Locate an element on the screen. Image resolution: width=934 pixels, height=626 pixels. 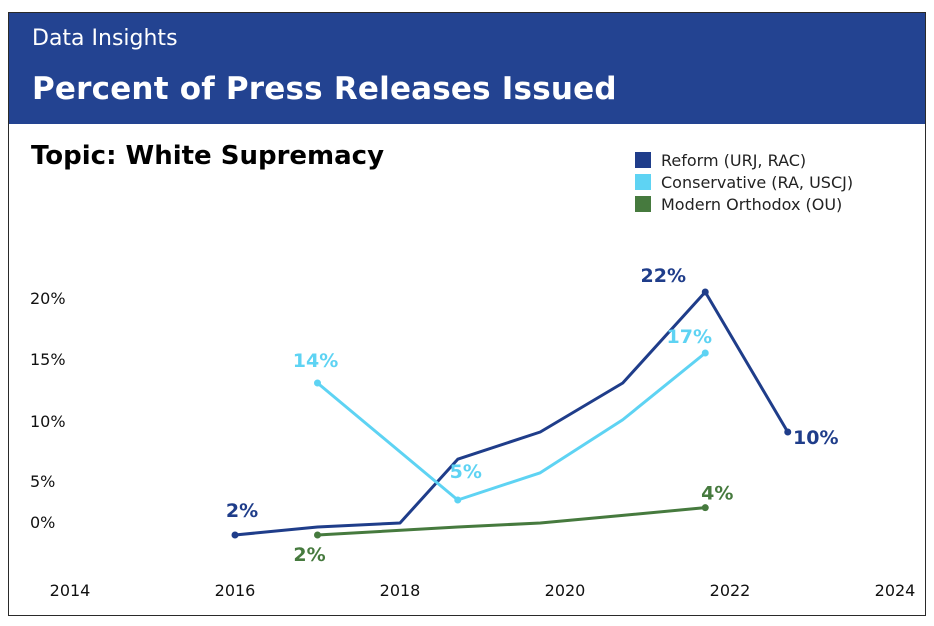
y-tick-label: 10% is located at coordinates (48, 421).